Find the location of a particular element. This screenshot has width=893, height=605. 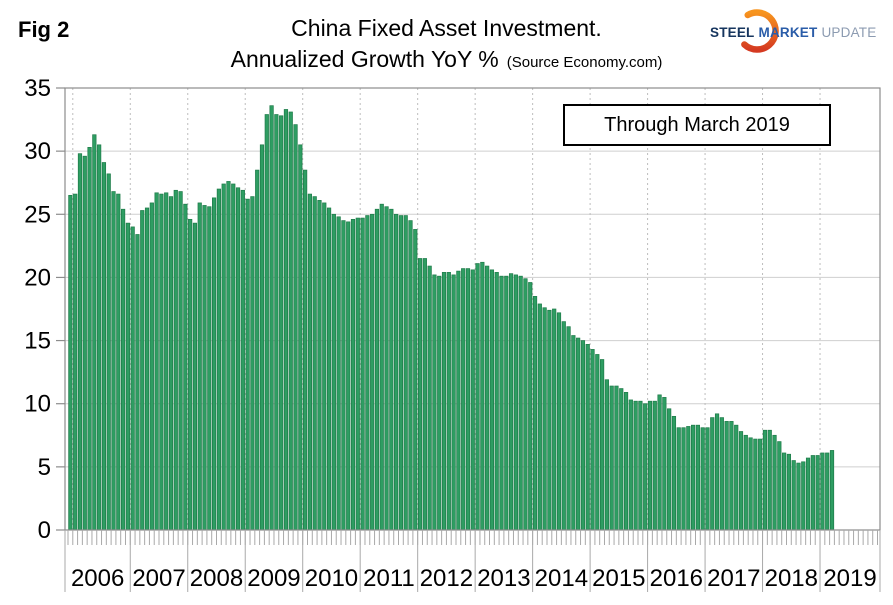

y-tick-label: 10 is located at coordinates (37, 404).